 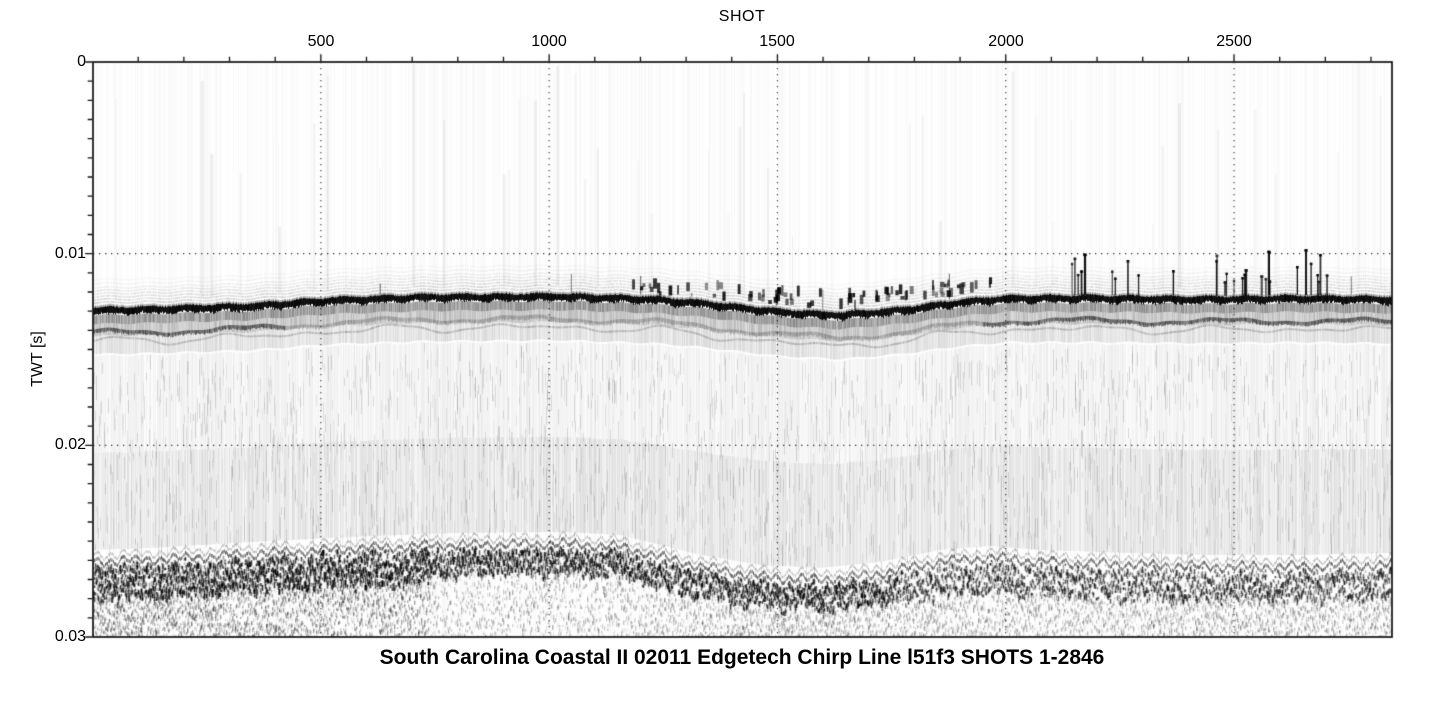 I want to click on x-tick-label-2000: 2000, so click(x=1006, y=41).